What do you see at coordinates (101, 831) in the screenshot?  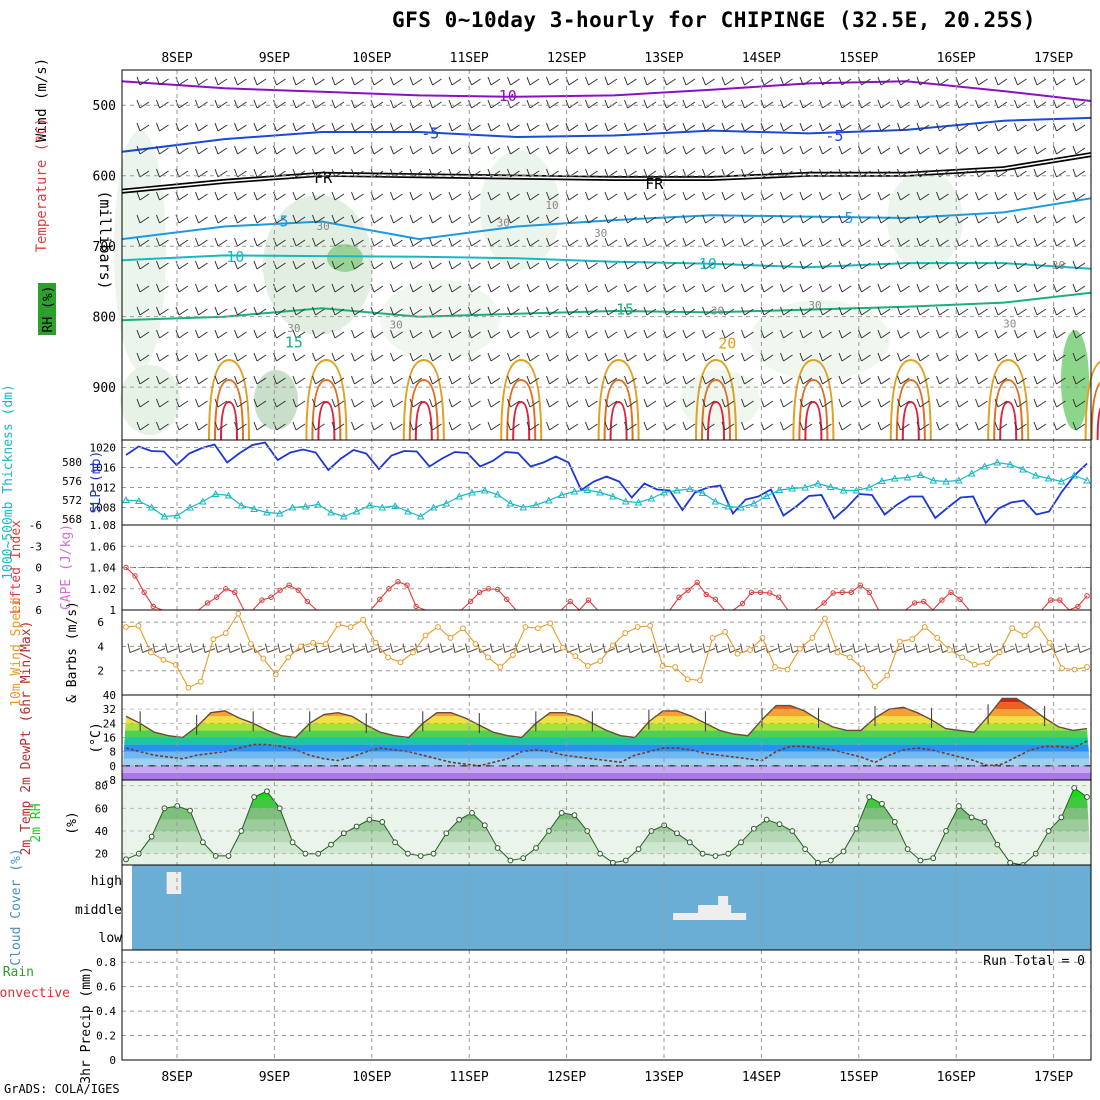 I see `rh-ytick: 40` at bounding box center [101, 831].